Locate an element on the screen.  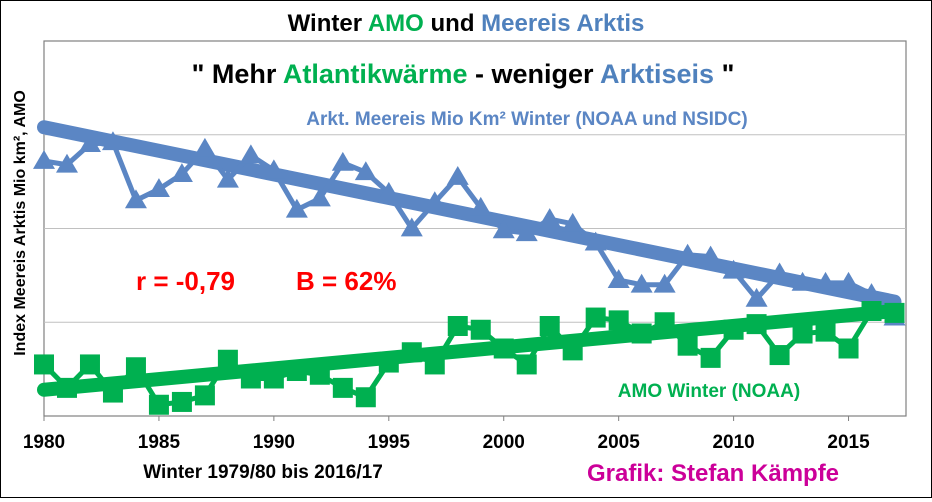
chart-title: Winter AMO und Meereis Arktis is located at coordinates (466, 23).